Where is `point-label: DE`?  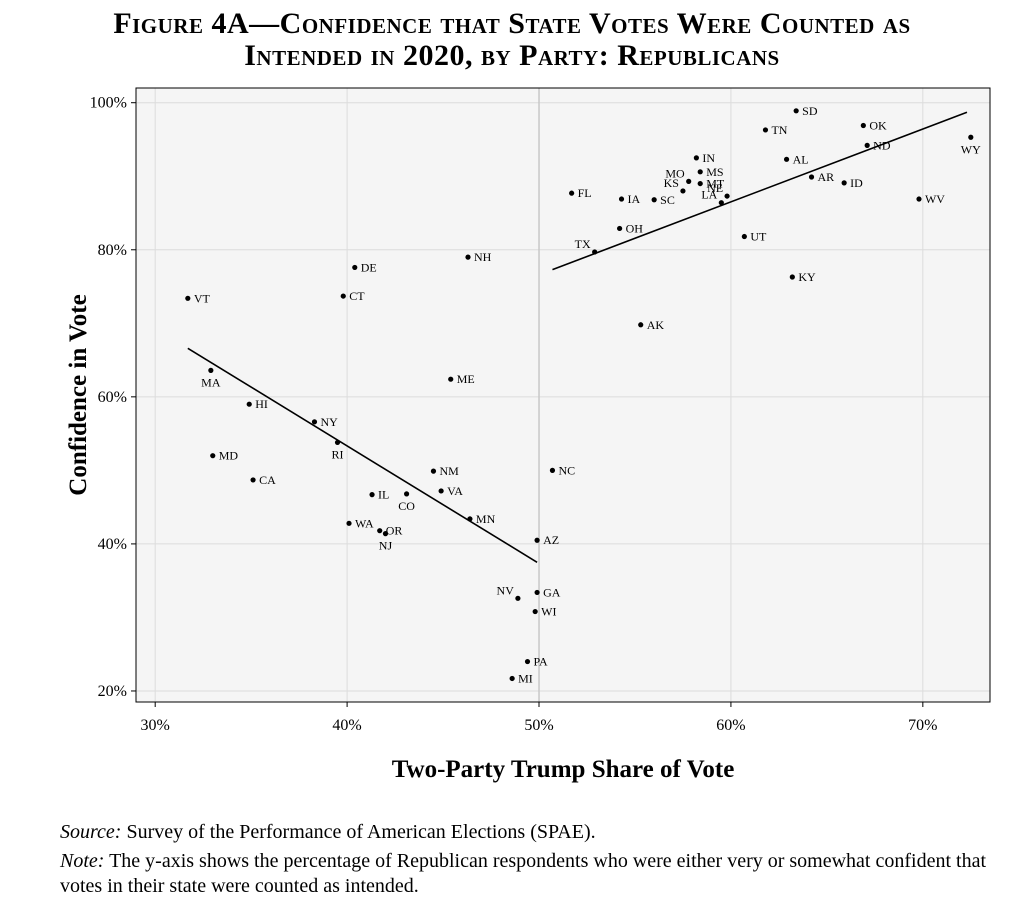
point-label: DE is located at coordinates (369, 267).